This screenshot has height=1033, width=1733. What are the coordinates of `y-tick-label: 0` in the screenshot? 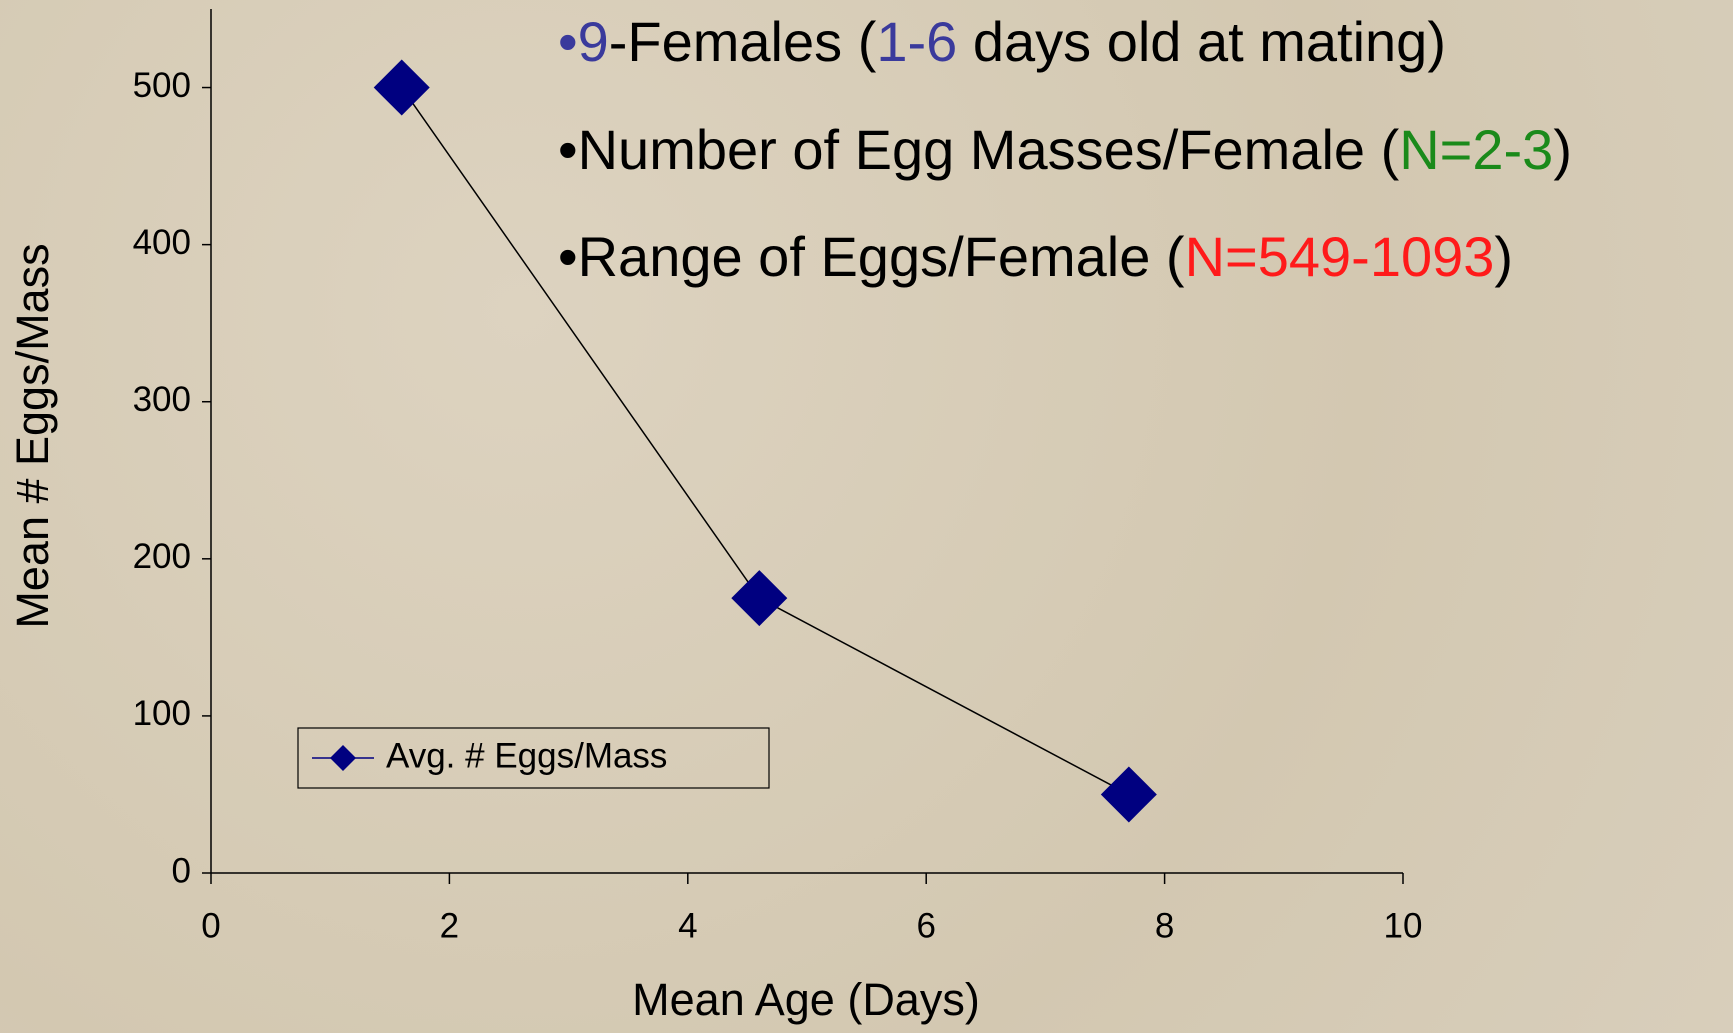 It's located at (181, 870).